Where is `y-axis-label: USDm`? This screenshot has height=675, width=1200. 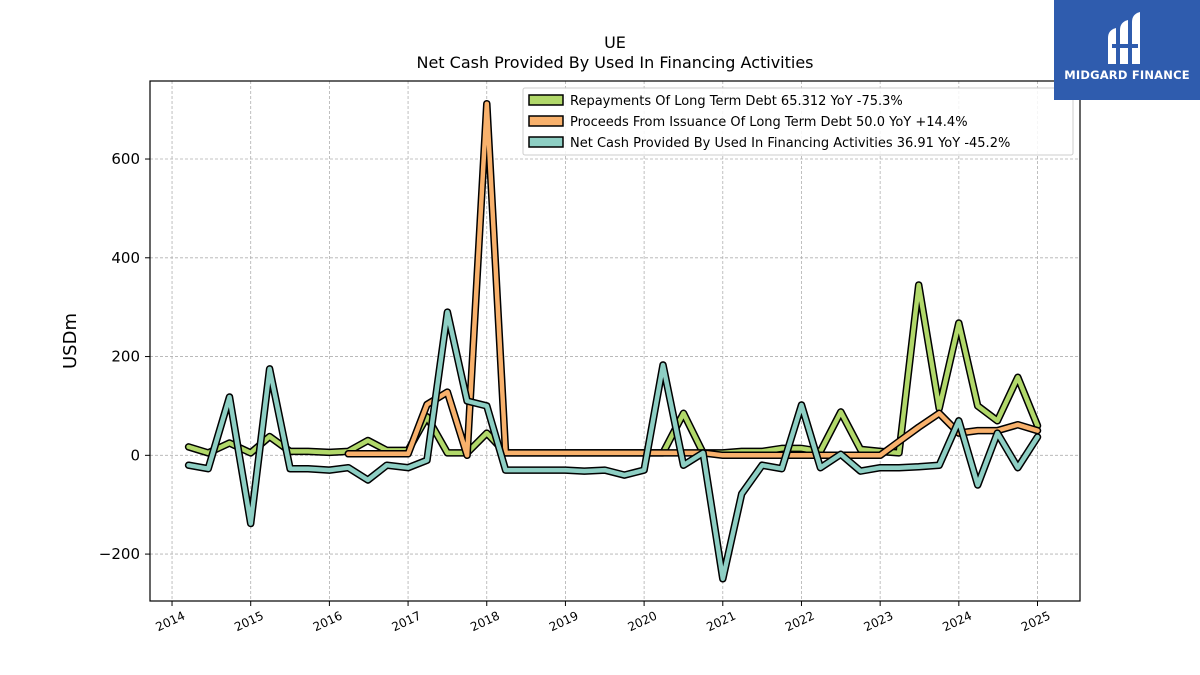
y-axis-label: USDm is located at coordinates (70, 341).